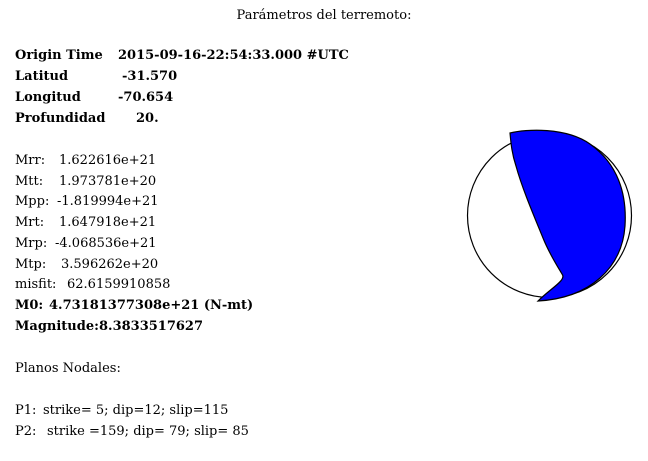 Image resolution: width=648 pixels, height=461 pixels. I want to click on mtt-row: Mtt: 1.973781e+20, so click(85, 182).